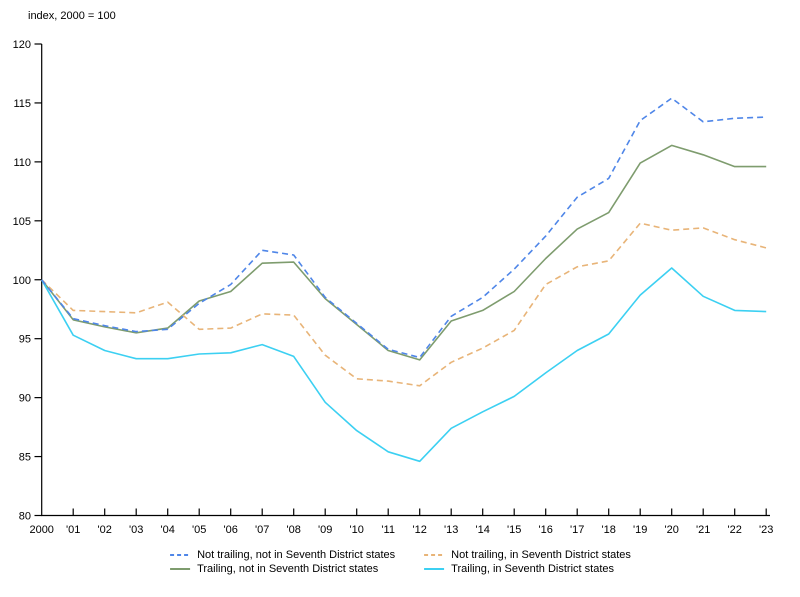 Image resolution: width=800 pixels, height=597 pixels. I want to click on axis-unit-label: index, 2000 = 100, so click(72, 16).